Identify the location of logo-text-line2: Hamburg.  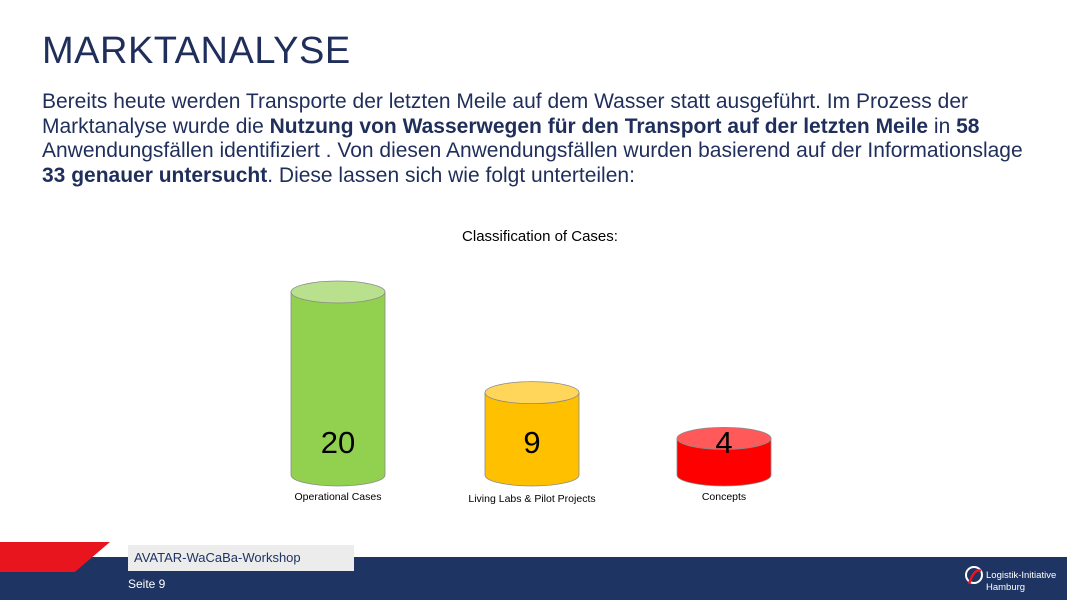
(1006, 587).